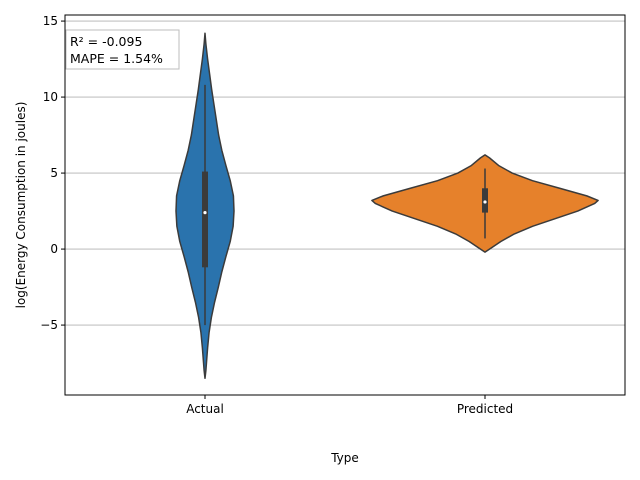  Describe the element at coordinates (49, 325) in the screenshot. I see `y-tick-label: −5` at that location.